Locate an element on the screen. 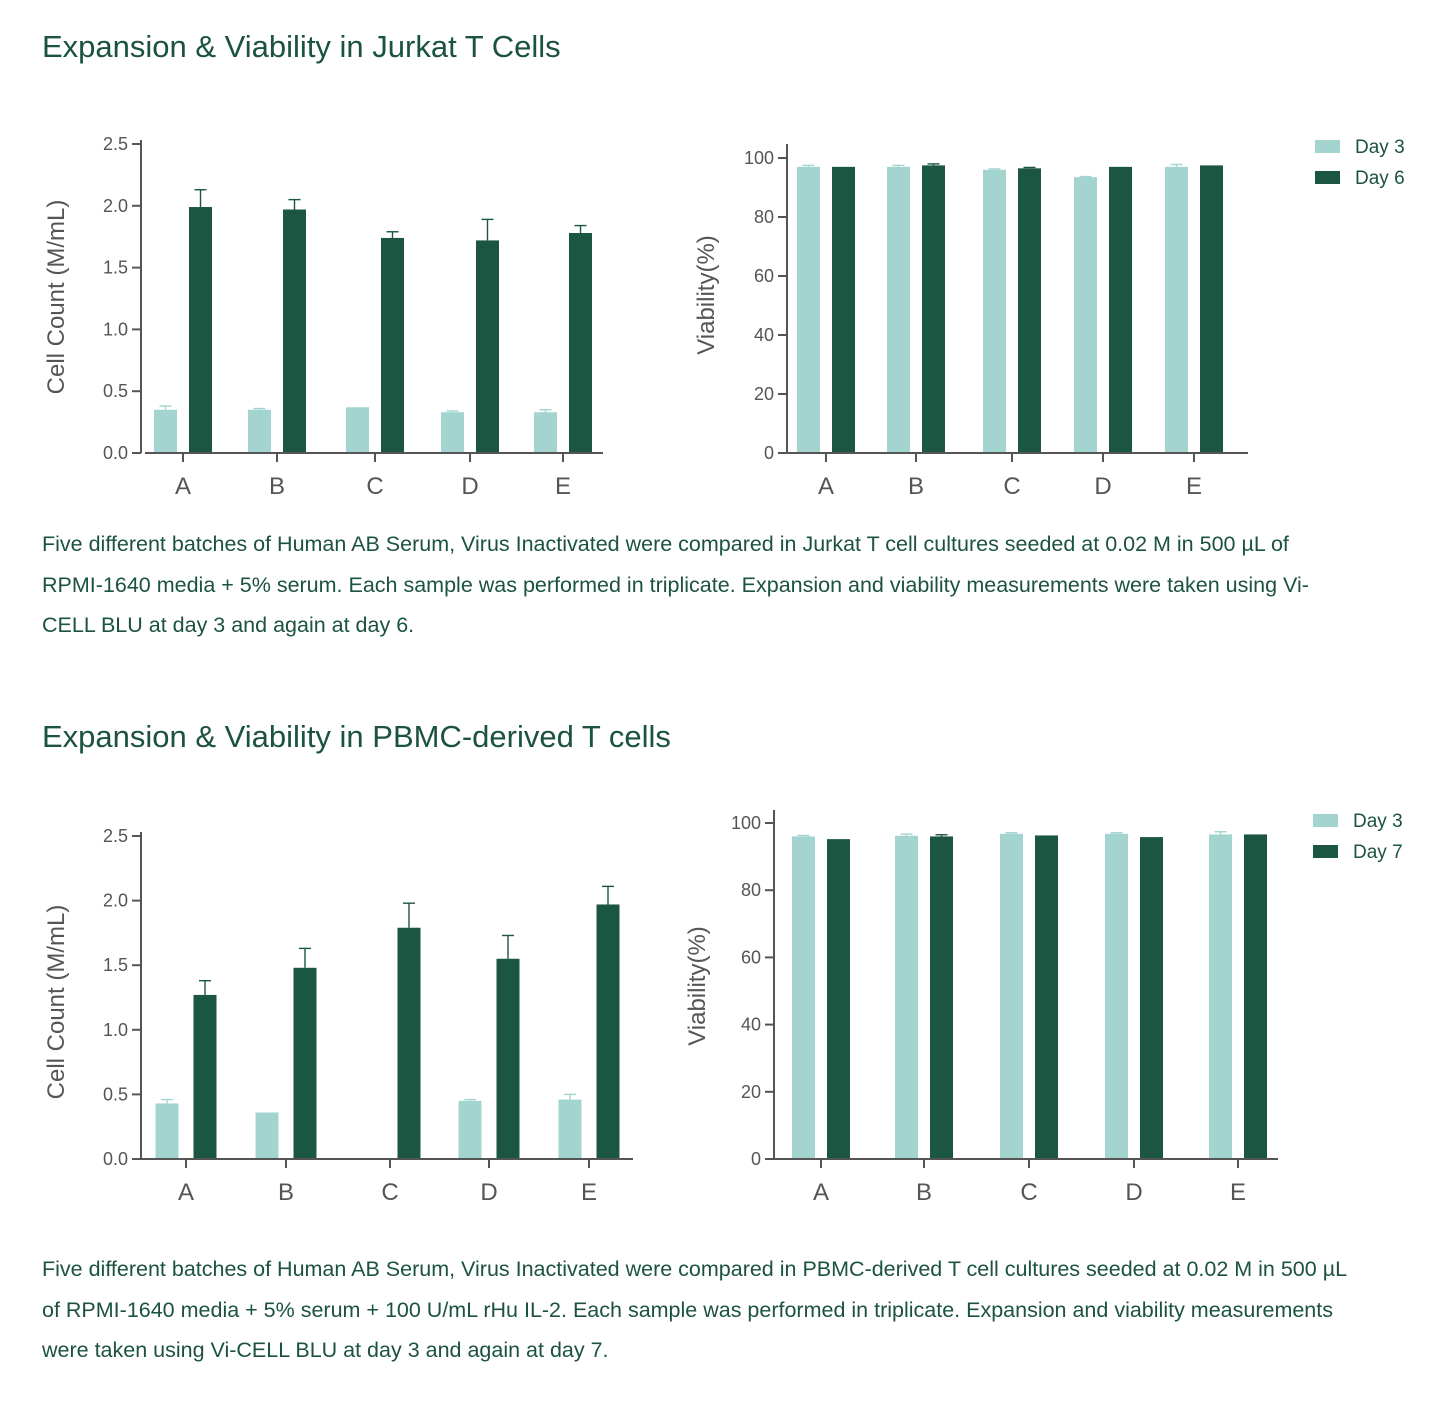 This screenshot has height=1406, width=1456. legend-label: Day 7 is located at coordinates (1378, 852).